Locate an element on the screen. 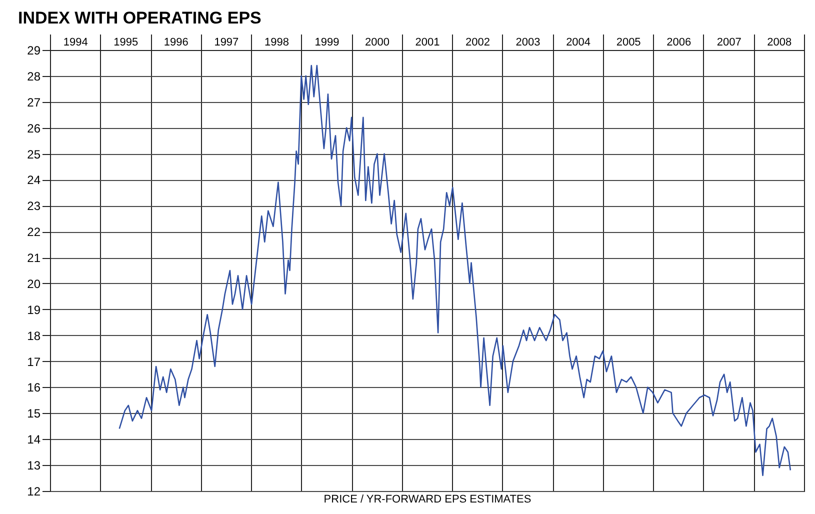 This screenshot has height=514, width=815. x-tick-label: 2006 is located at coordinates (679, 42).